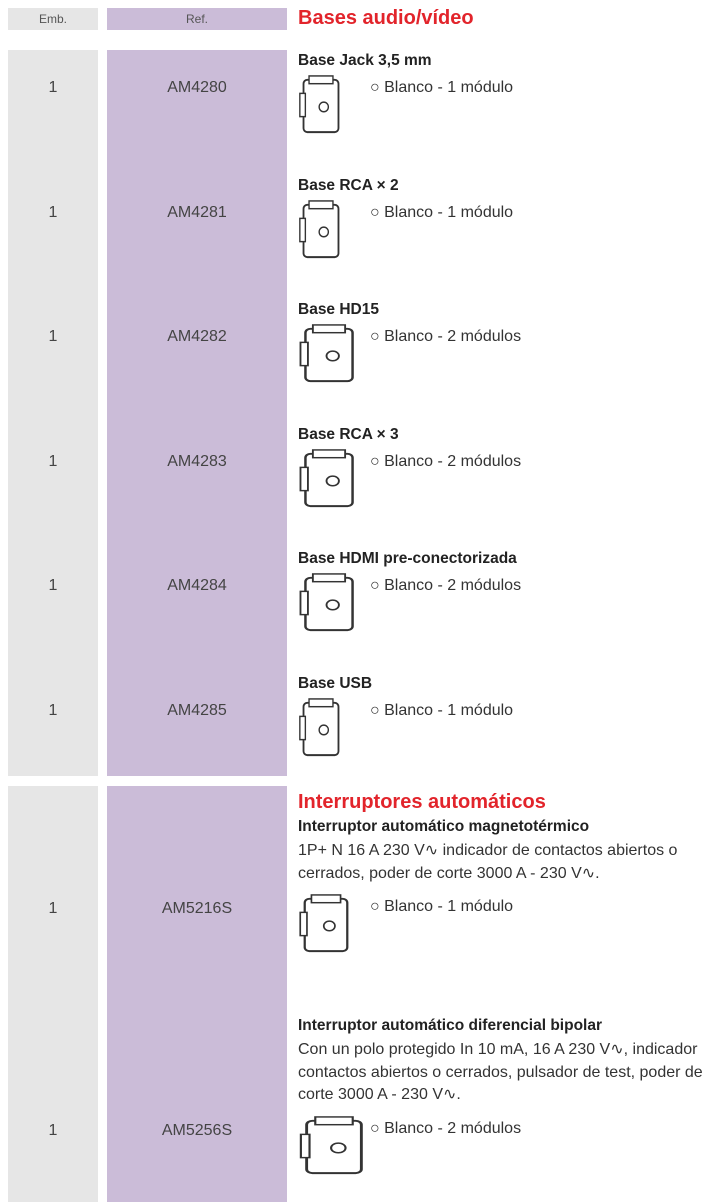  I want to click on product-name: Base HDMI pre-conectorizada, so click(407, 558).